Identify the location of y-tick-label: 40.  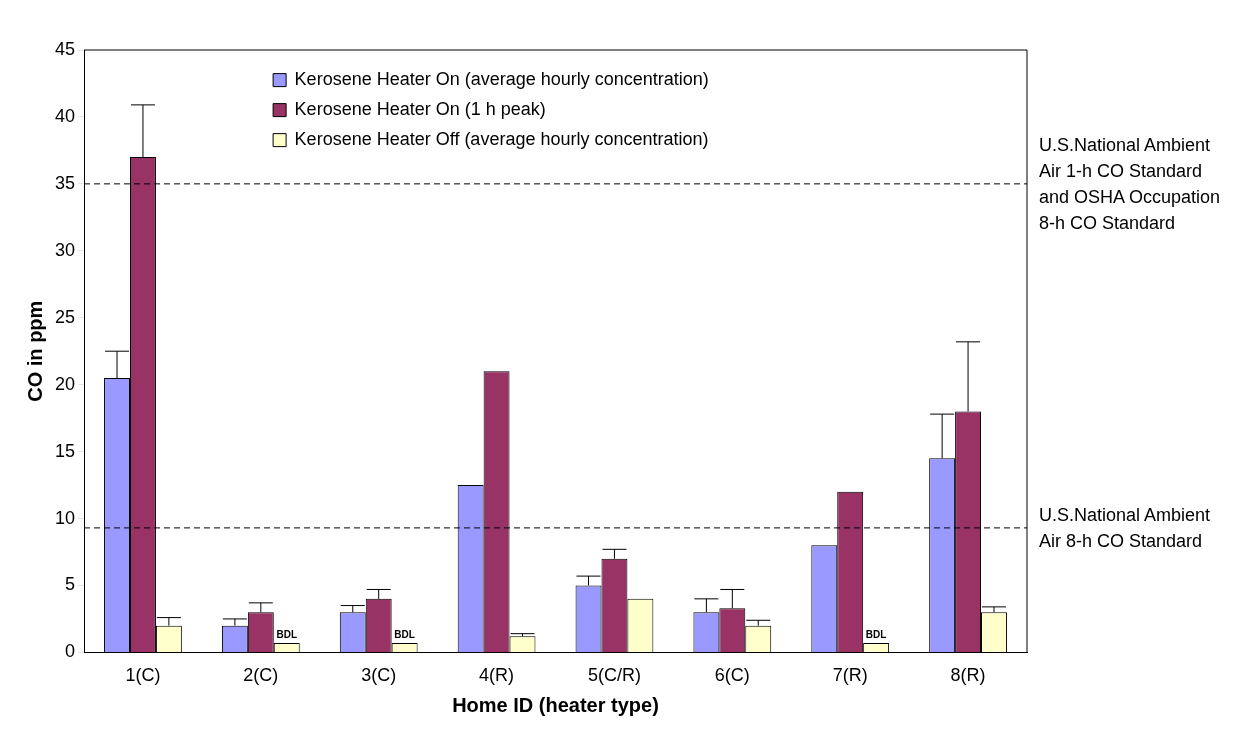
(65, 115).